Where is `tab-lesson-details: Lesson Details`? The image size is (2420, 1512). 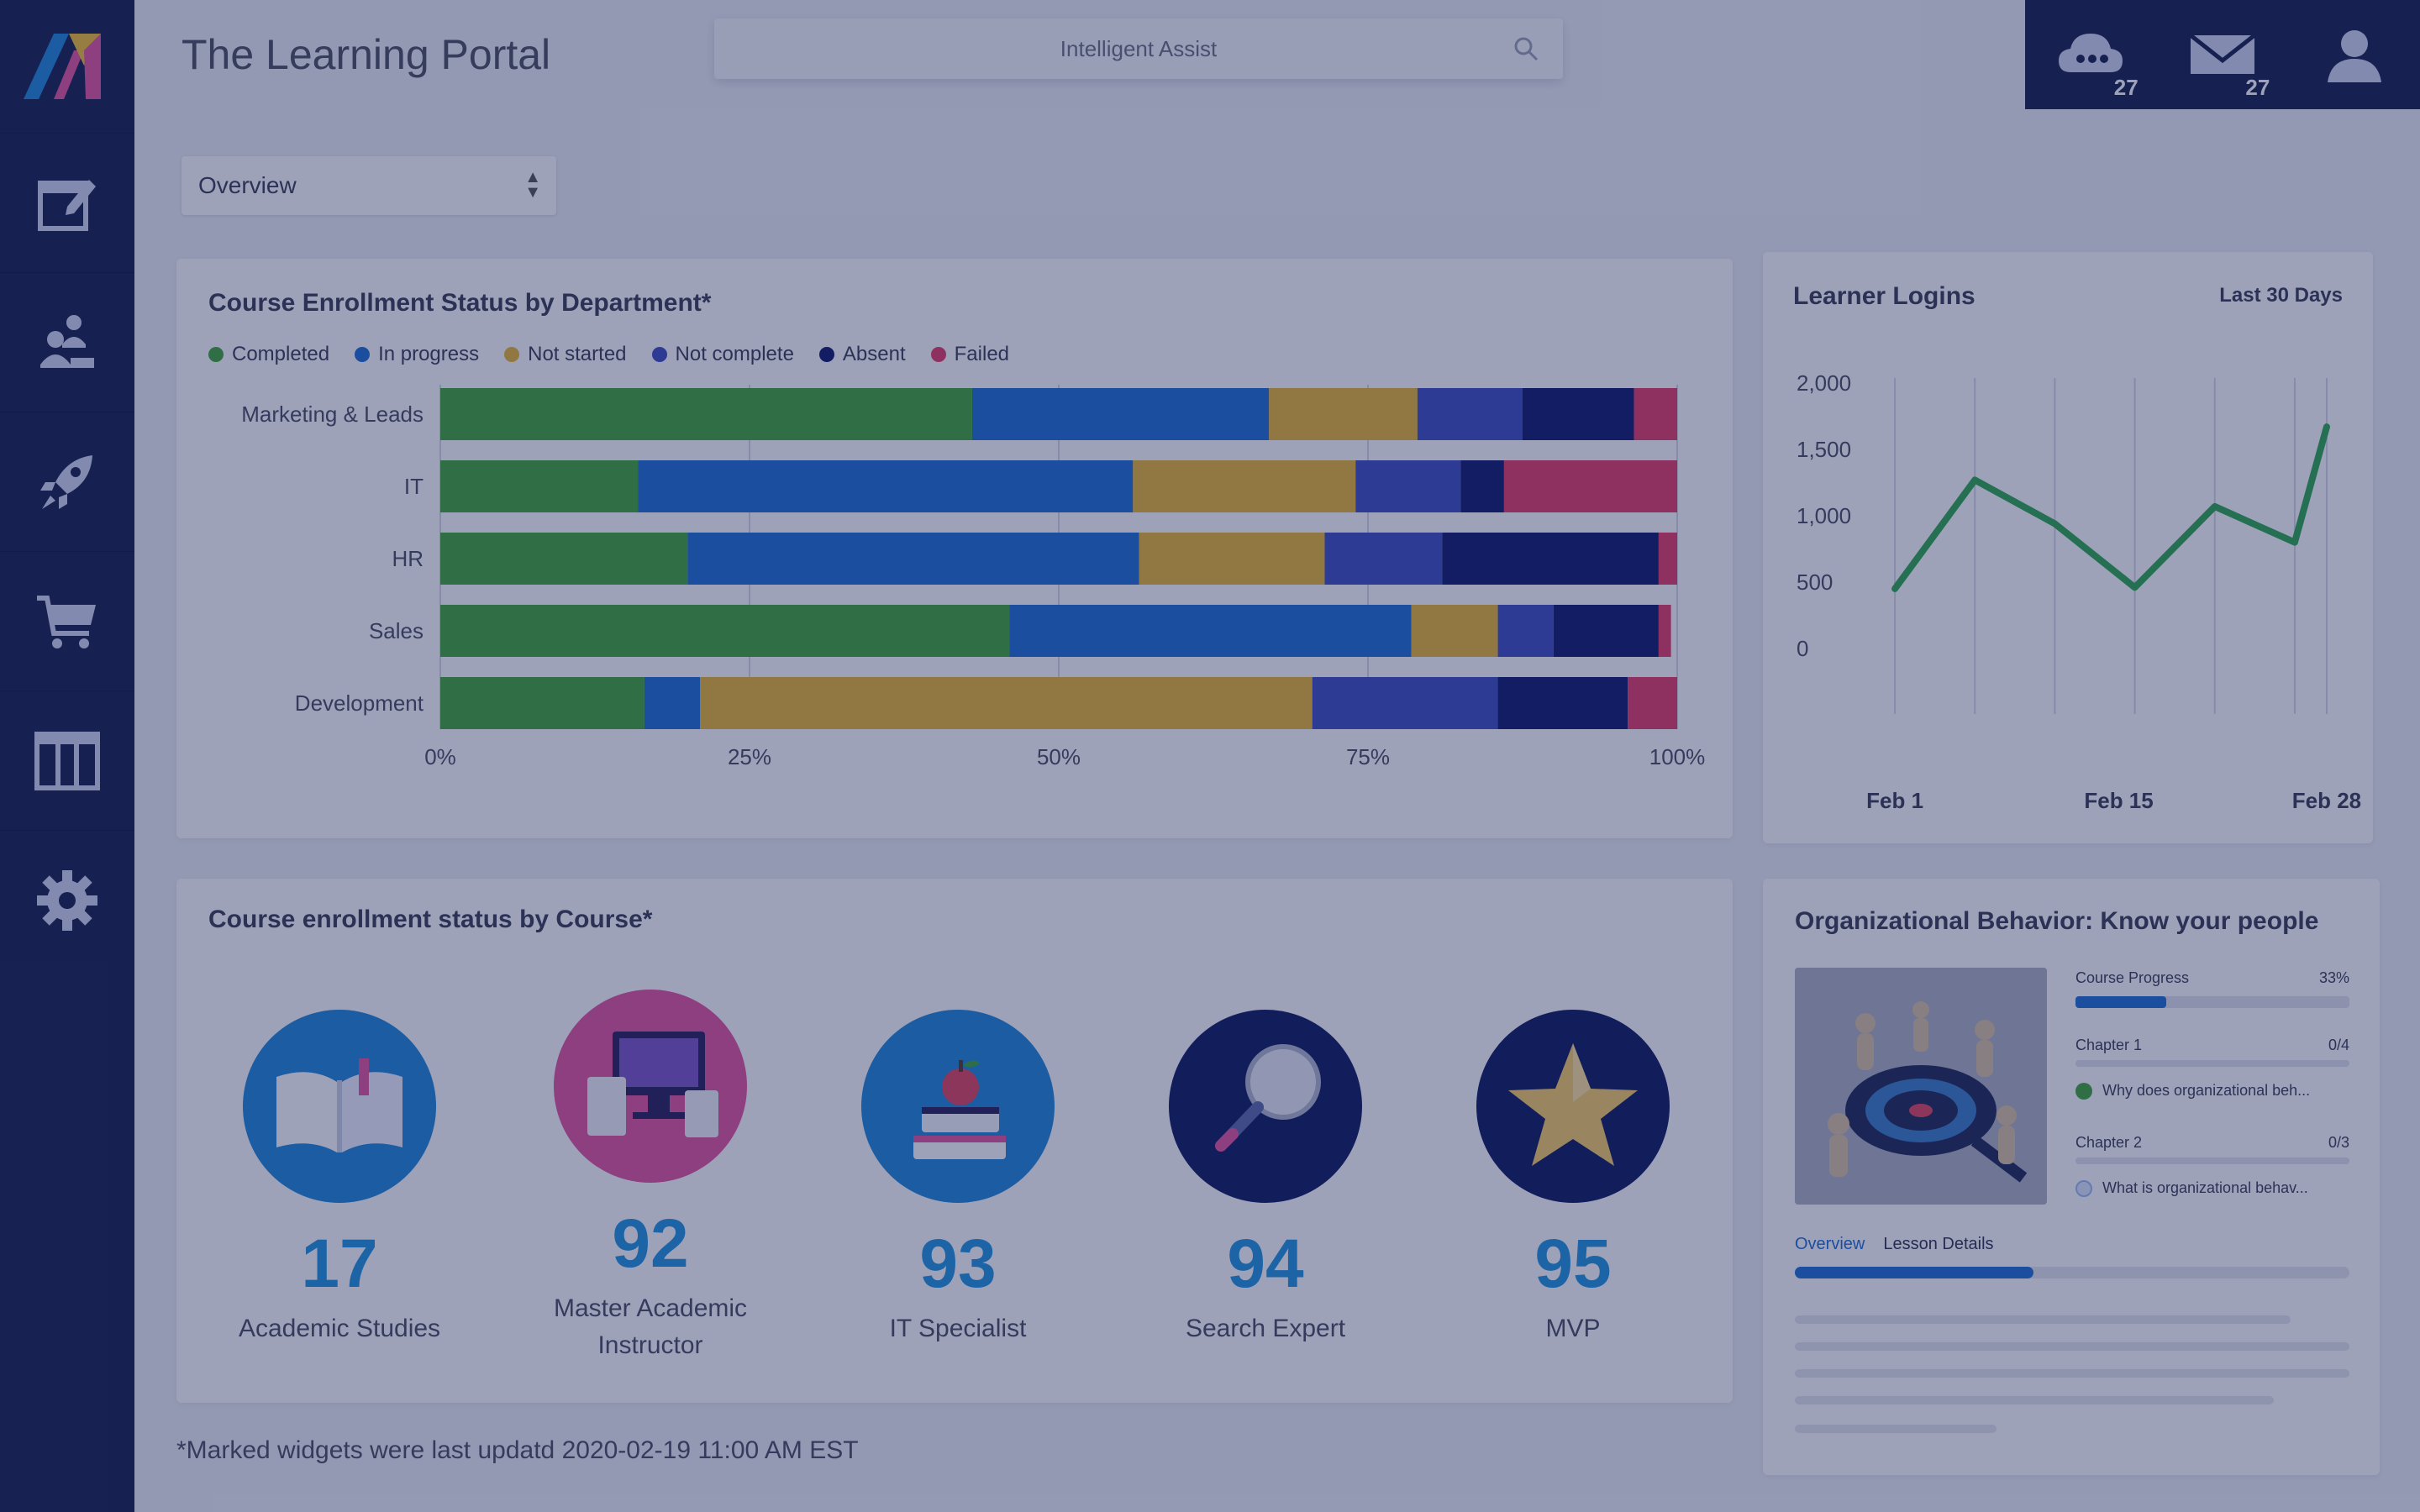
tab-lesson-details: Lesson Details is located at coordinates (1938, 1244).